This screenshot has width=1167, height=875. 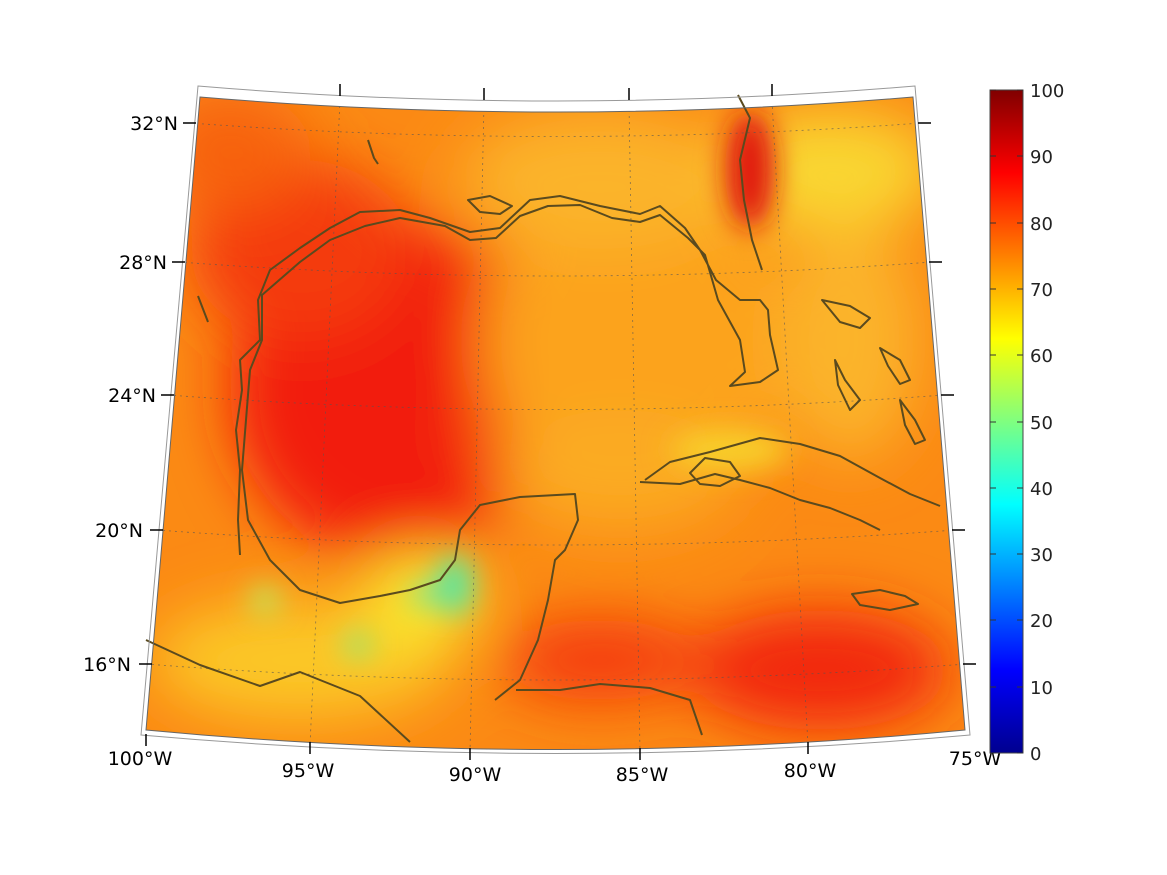 I want to click on lon-label-75w: 75°W, so click(x=975, y=759).